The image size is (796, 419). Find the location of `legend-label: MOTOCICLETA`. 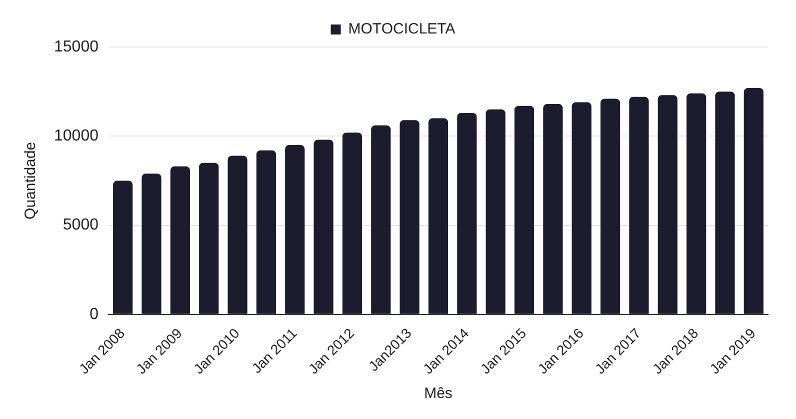

legend-label: MOTOCICLETA is located at coordinates (402, 29).